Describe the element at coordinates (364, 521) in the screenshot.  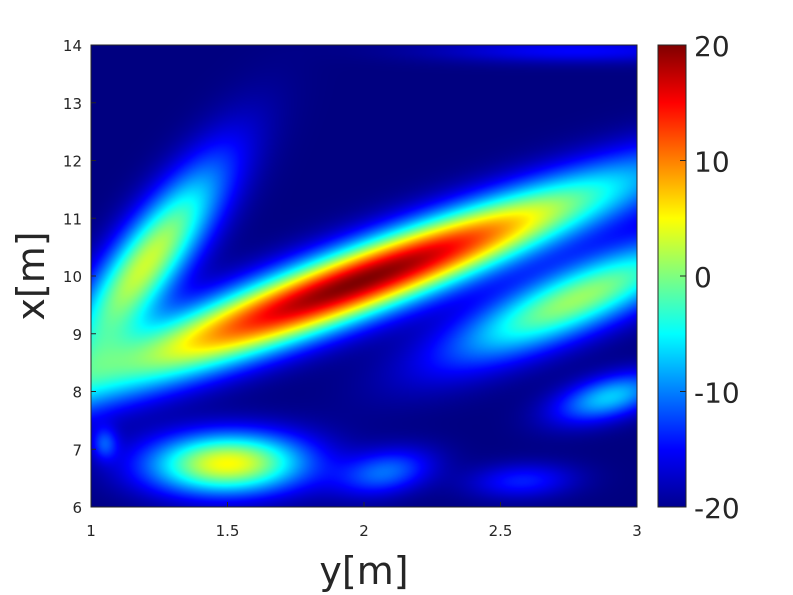
I see `x-axis-ticks: 1 1.5 2 2.5 3` at that location.